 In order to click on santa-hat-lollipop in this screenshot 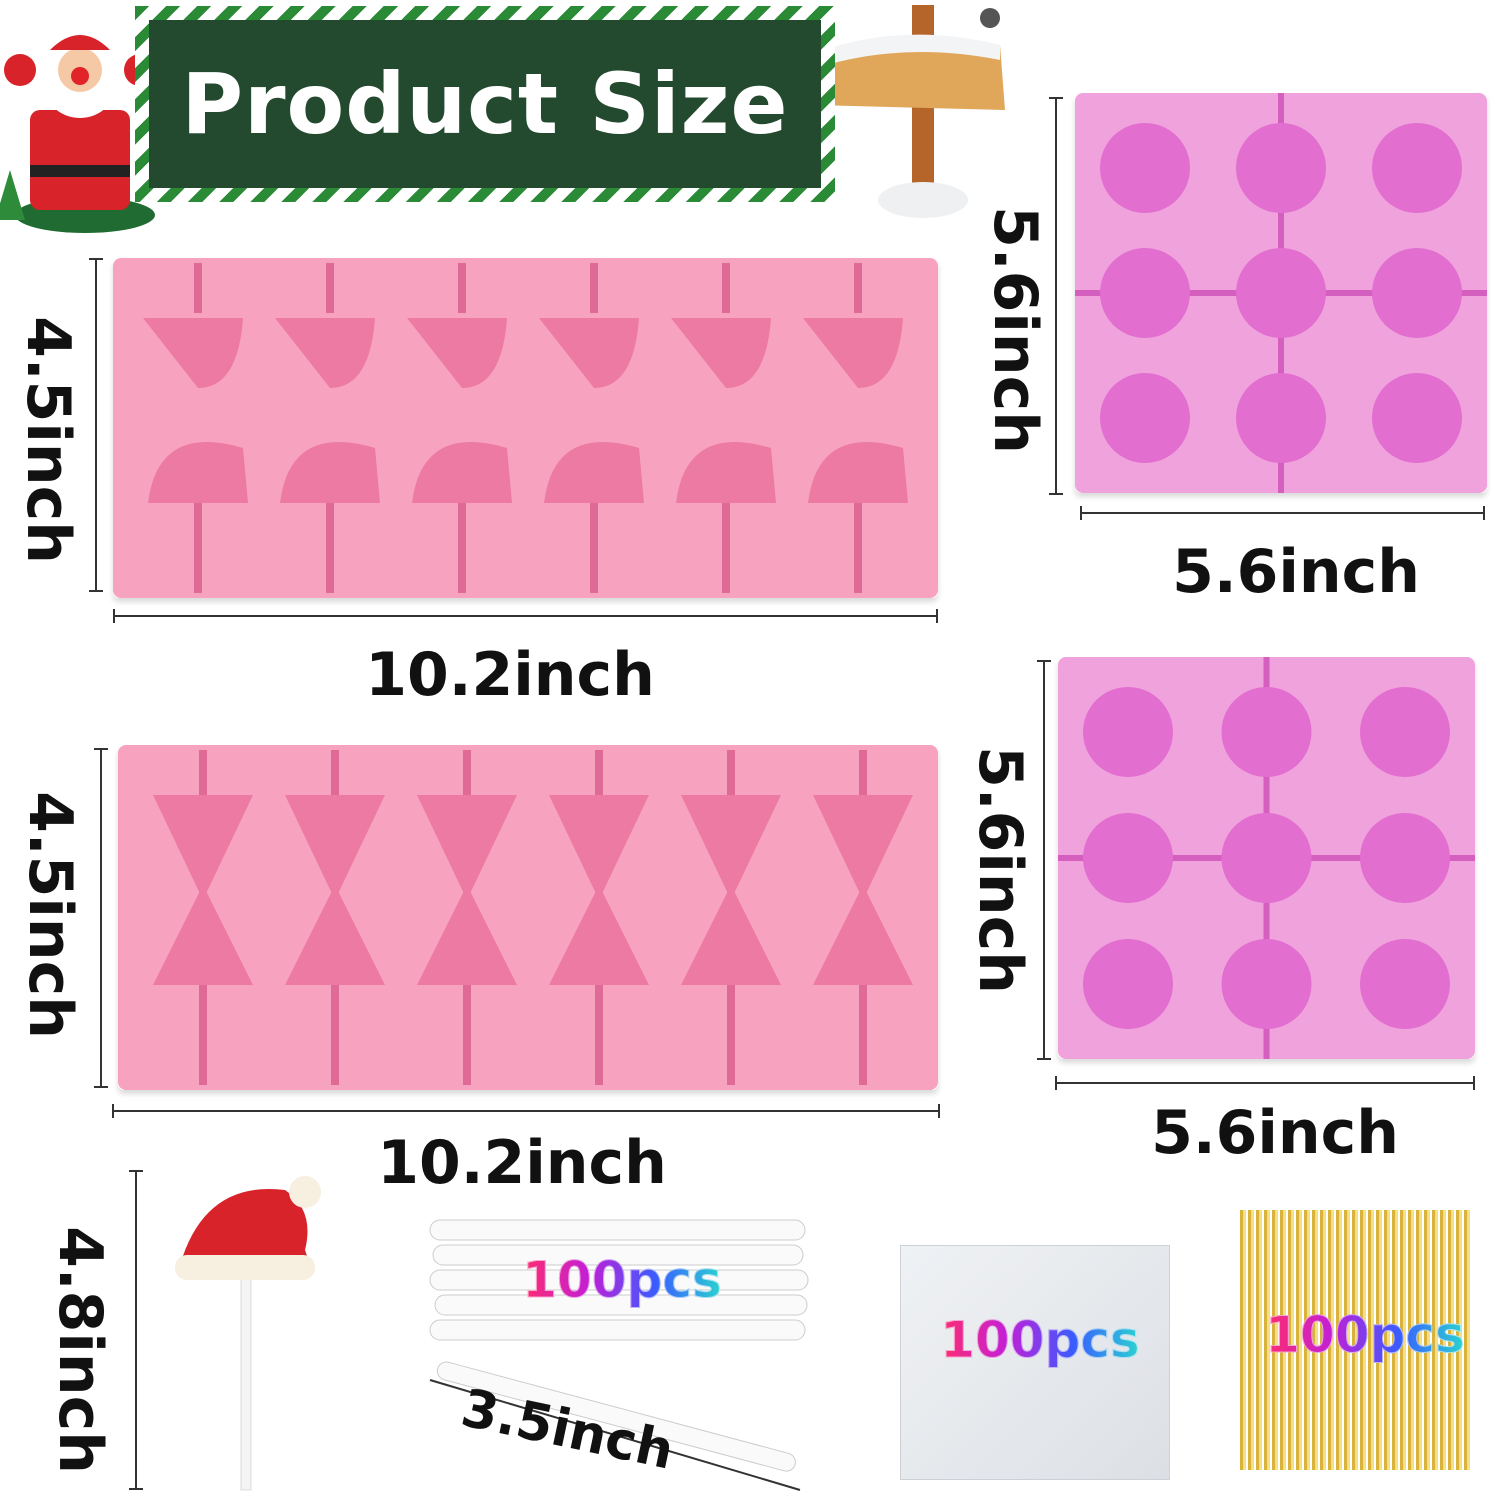, I will do `click(248, 1333)`.